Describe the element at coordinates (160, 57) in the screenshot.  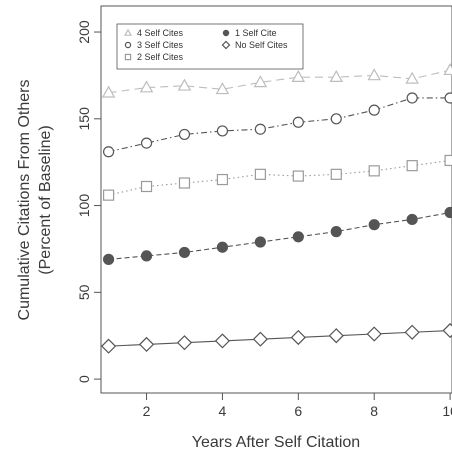
I see `legend-label-2: 2 Self Cites` at that location.